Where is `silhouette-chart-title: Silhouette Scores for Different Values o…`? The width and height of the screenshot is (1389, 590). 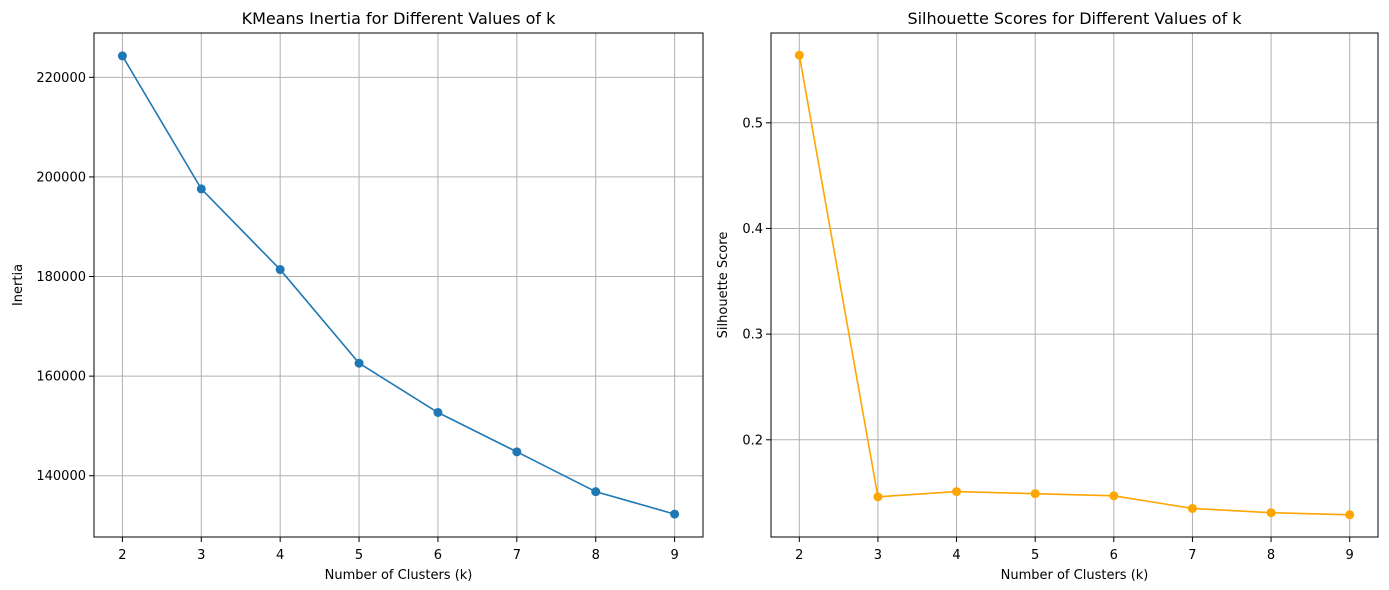 silhouette-chart-title: Silhouette Scores for Different Values o… is located at coordinates (1074, 18).